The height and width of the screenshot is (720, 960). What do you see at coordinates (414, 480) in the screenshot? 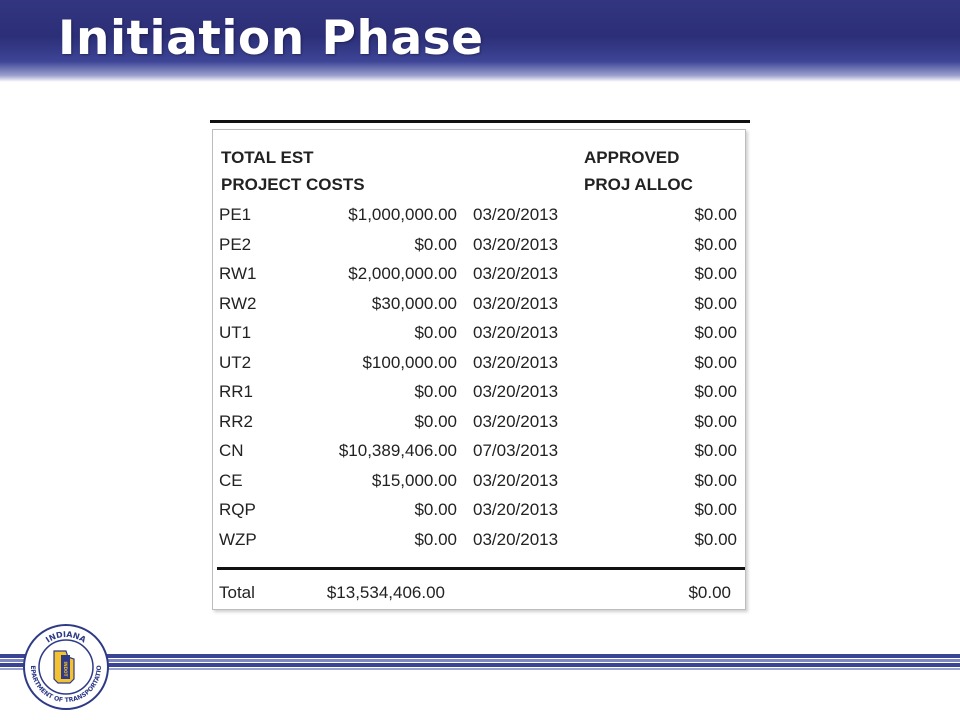
I see `row-cost: $15,000.00` at bounding box center [414, 480].